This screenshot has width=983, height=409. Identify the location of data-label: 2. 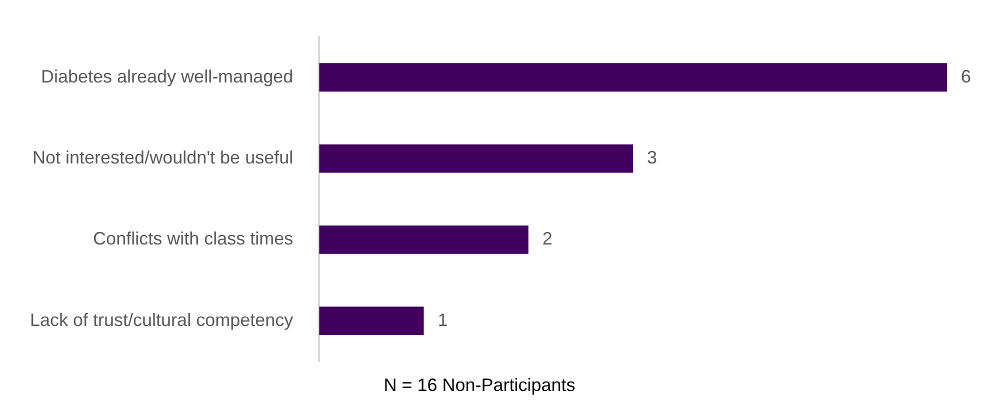
(547, 238).